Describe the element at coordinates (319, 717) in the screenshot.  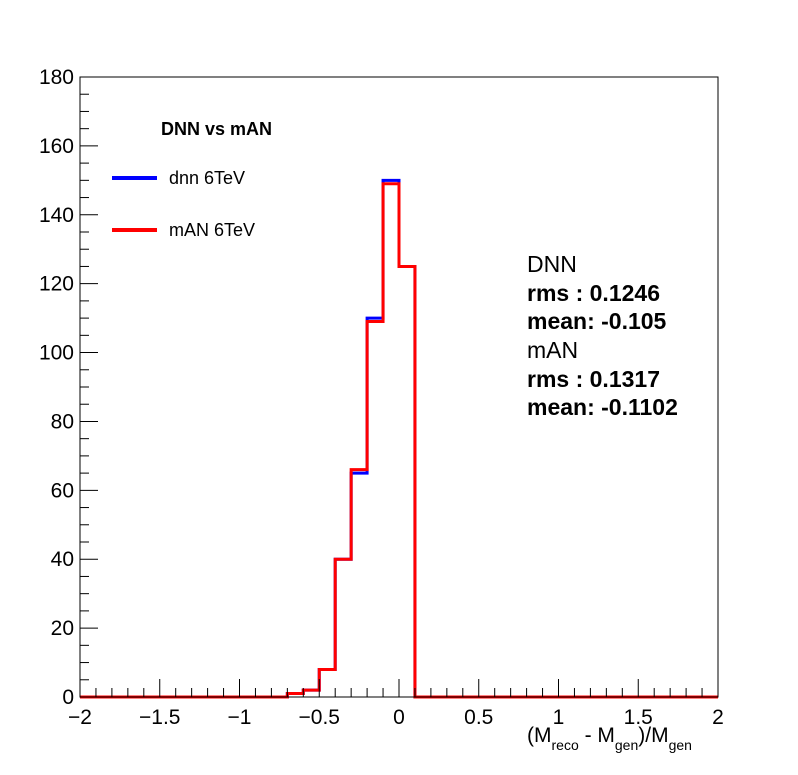
I see `x-tick-label: −0.5` at that location.